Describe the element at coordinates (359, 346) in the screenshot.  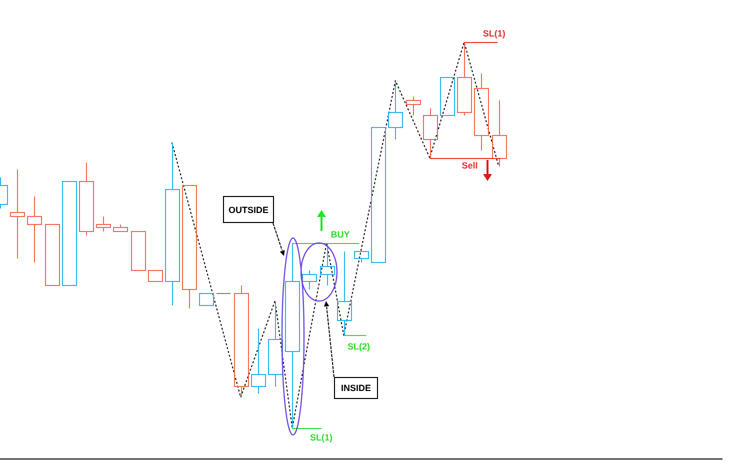
I see `ref-line-label: SL(2)` at that location.